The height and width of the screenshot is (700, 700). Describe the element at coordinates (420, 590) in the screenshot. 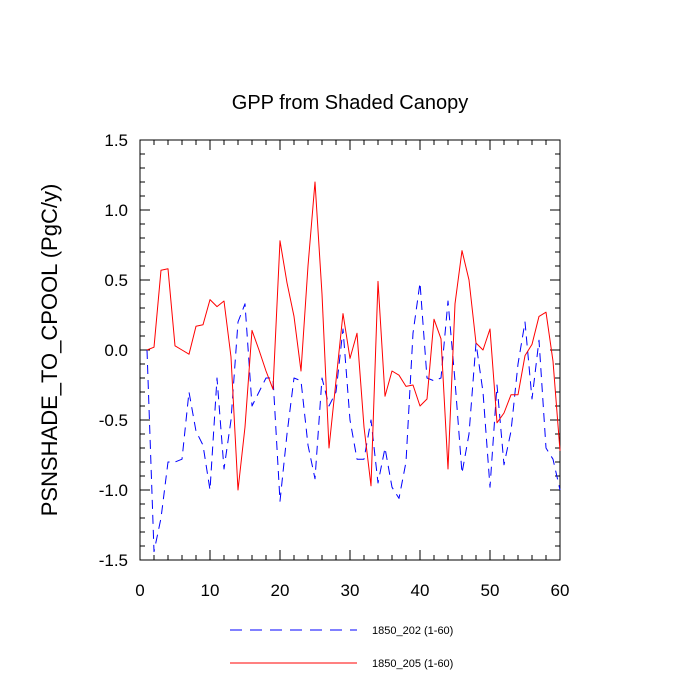

I see `x-tick-label: 40` at that location.